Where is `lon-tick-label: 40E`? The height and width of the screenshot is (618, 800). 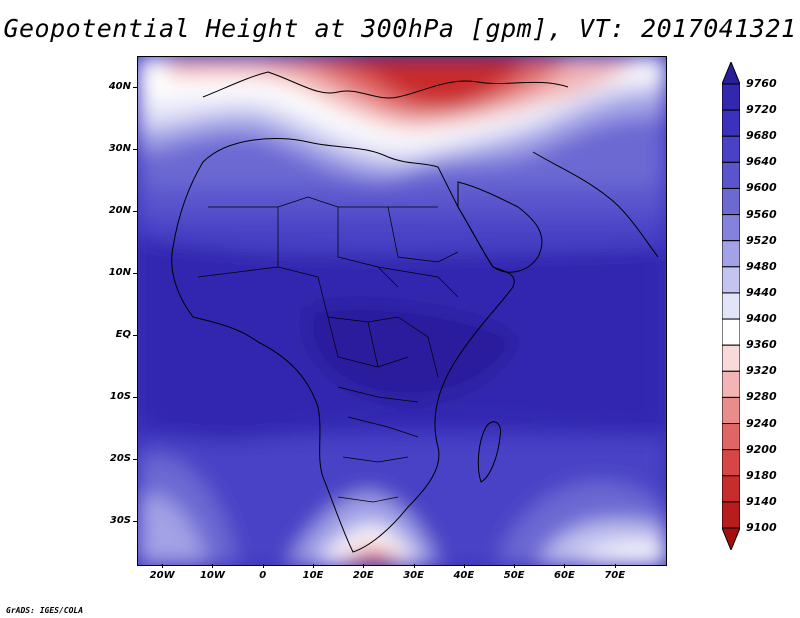 lon-tick-label: 40E is located at coordinates (464, 575).